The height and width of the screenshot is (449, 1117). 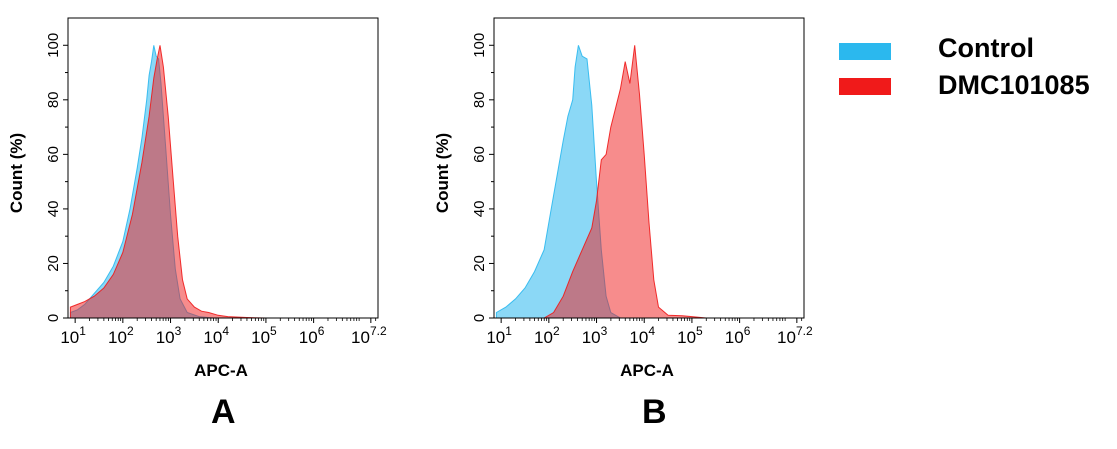 I want to click on series-area-b-dmc101085, so click(x=624, y=182).